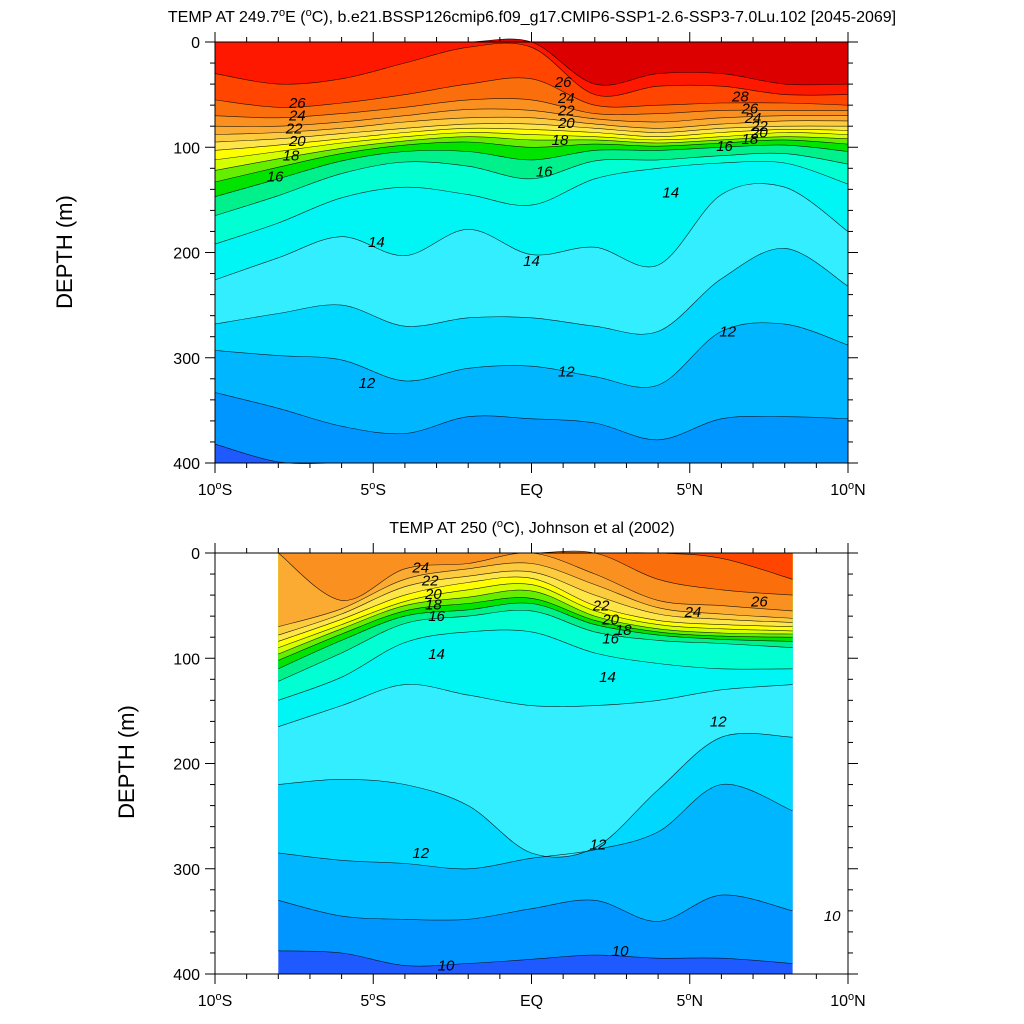 This screenshot has height=1024, width=1024. I want to click on contour-label: 28, so click(740, 97).